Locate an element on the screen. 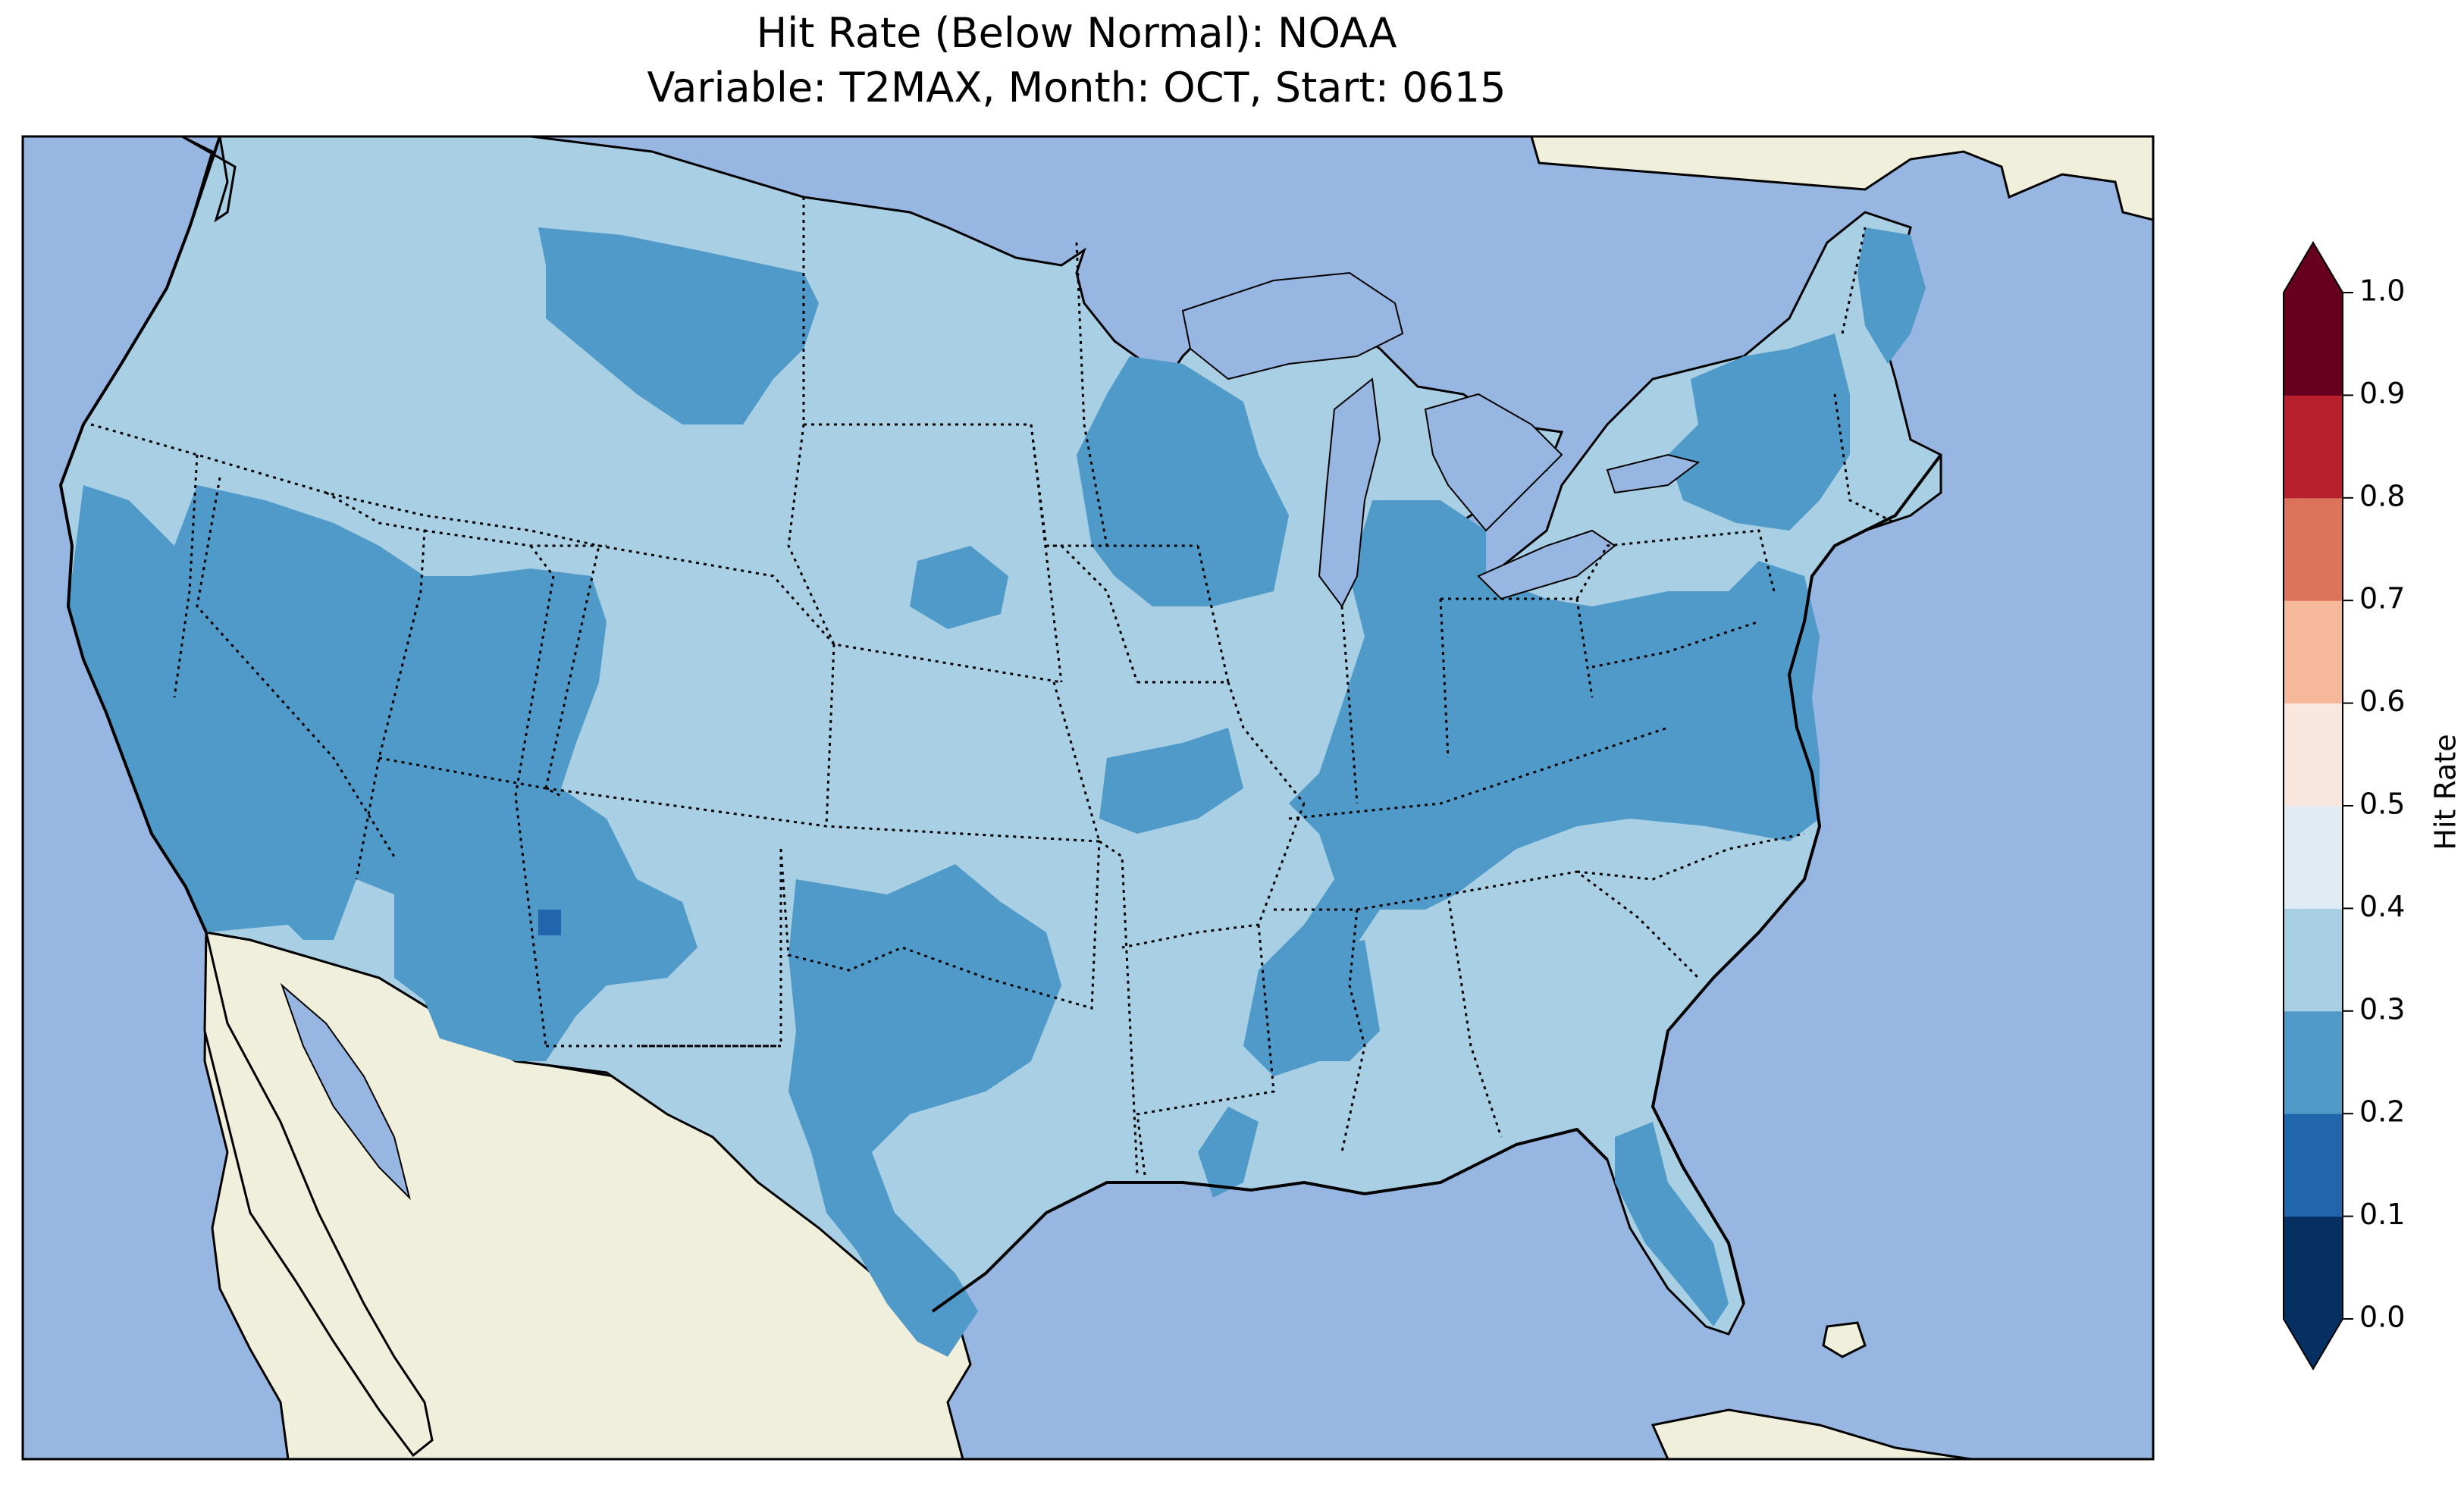  pacific-coastline is located at coordinates (139, 534).